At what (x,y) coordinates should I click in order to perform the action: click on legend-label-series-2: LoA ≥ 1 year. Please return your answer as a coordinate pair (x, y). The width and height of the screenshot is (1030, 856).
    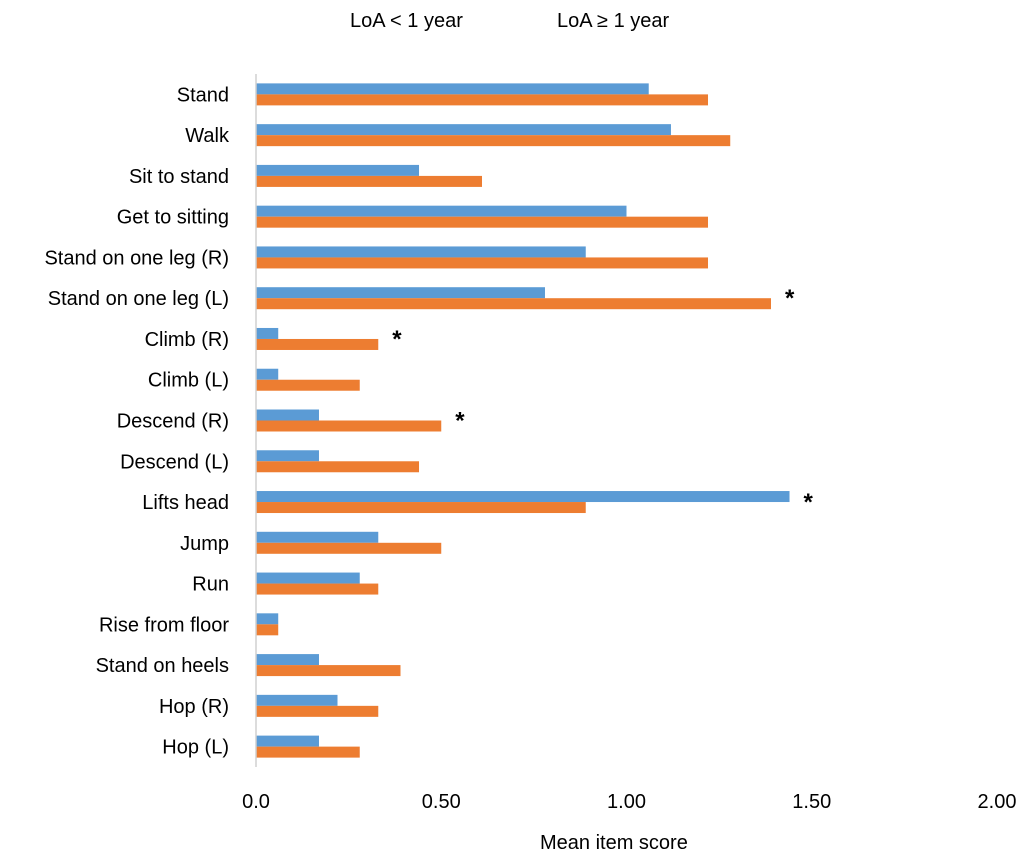
    Looking at the image, I should click on (613, 21).